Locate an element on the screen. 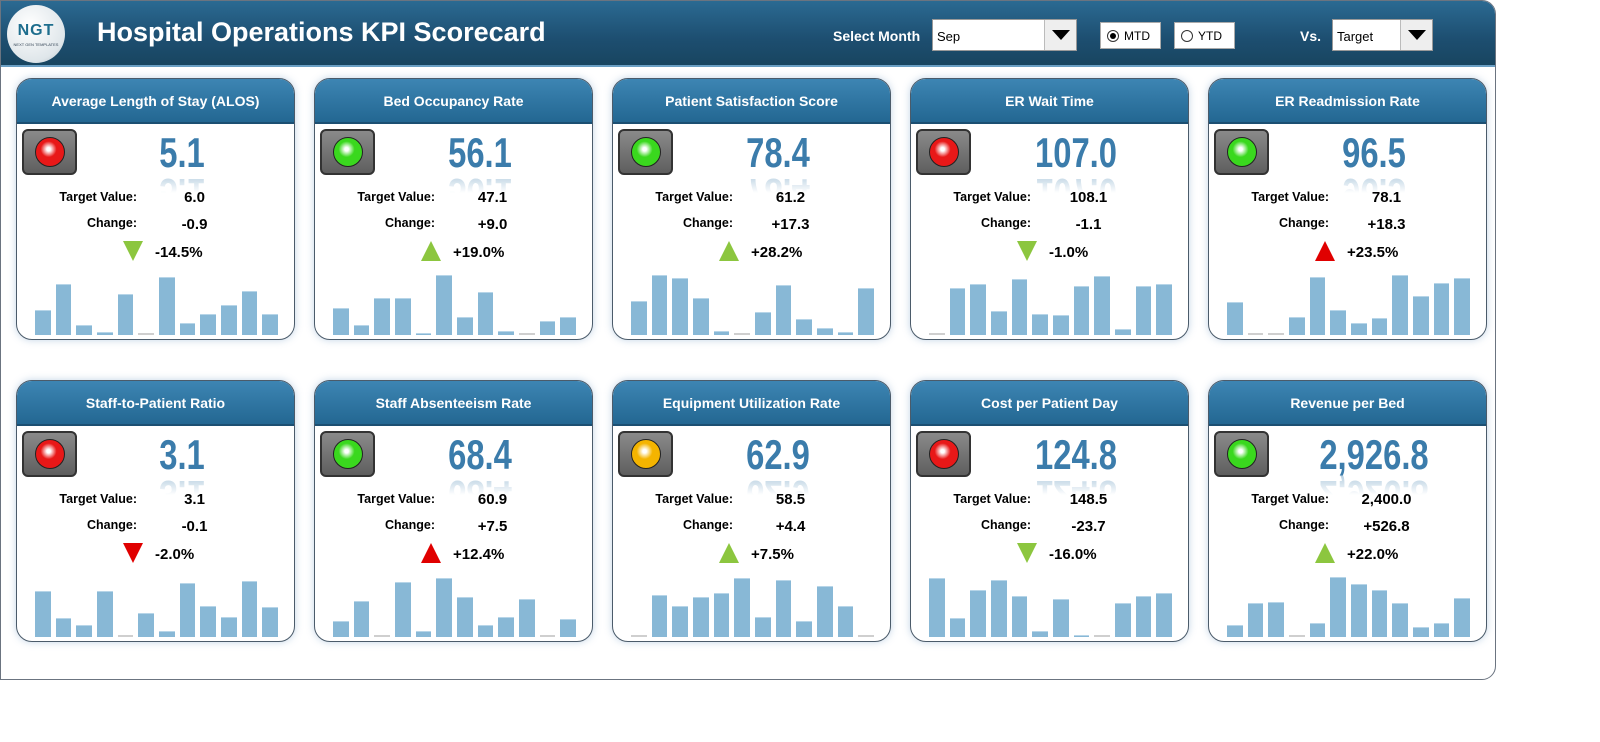 The width and height of the screenshot is (1600, 742). logo: NGT NEXT GEN TEMPLATES is located at coordinates (36, 34).